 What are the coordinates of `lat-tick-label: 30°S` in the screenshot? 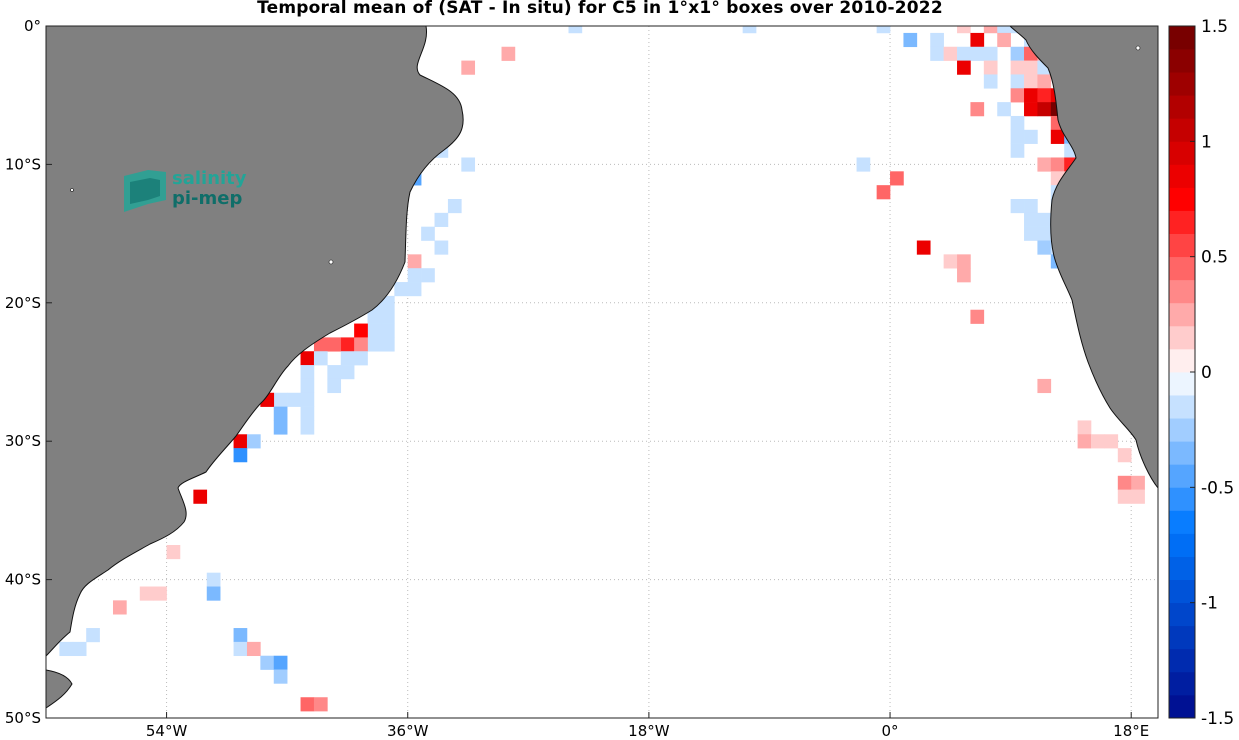 It's located at (23, 441).